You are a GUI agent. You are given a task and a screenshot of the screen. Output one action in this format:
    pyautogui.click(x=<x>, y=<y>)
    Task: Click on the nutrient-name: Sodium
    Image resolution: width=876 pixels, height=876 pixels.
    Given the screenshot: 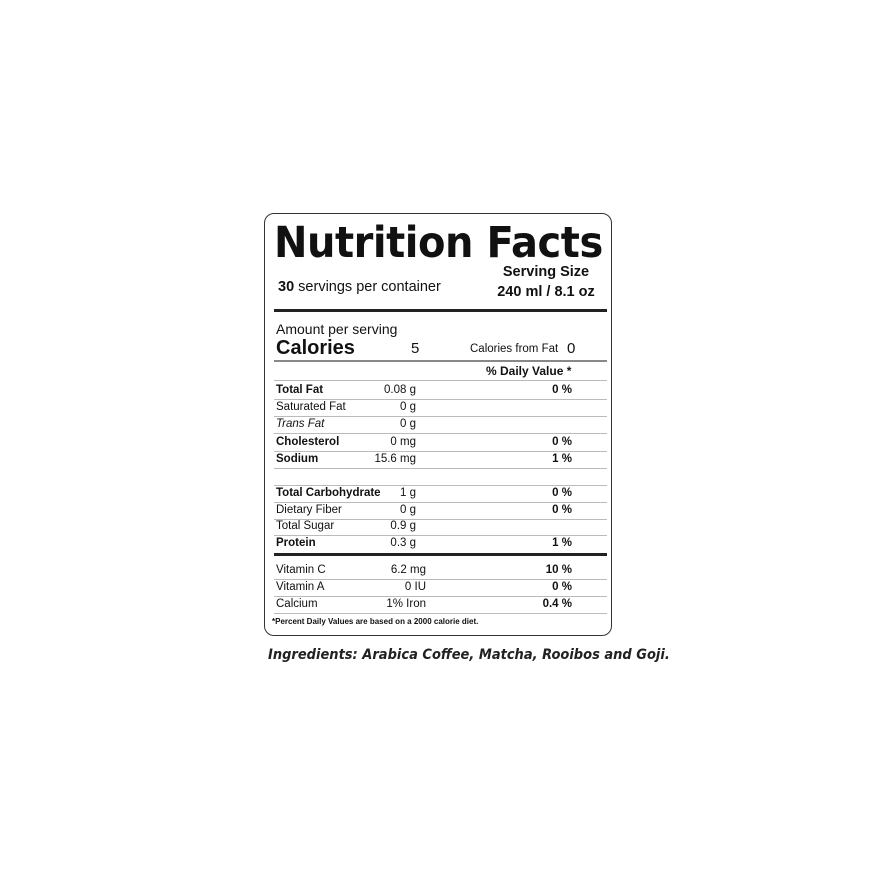 What is the action you would take?
    pyautogui.click(x=297, y=459)
    